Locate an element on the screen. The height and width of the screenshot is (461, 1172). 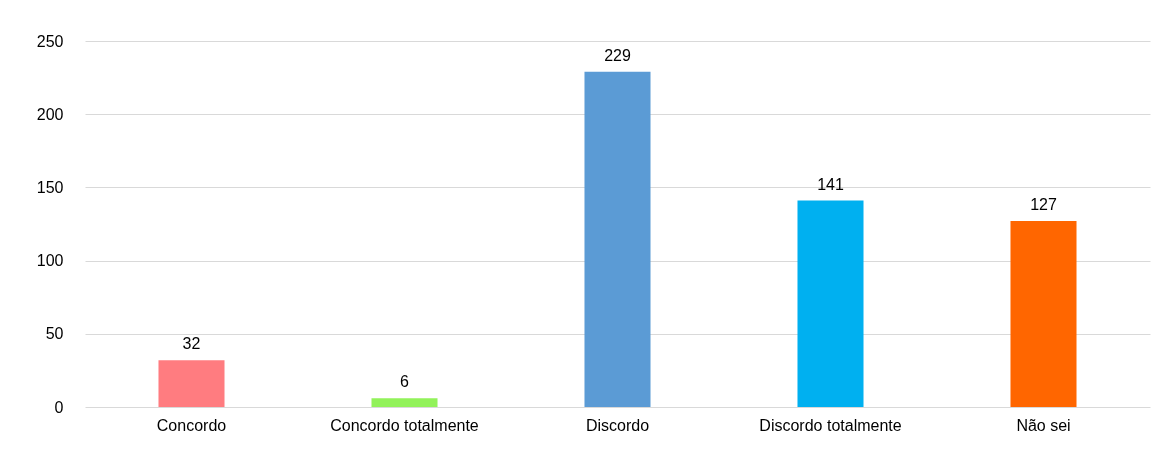
y-tick-label: 50 is located at coordinates (54, 334).